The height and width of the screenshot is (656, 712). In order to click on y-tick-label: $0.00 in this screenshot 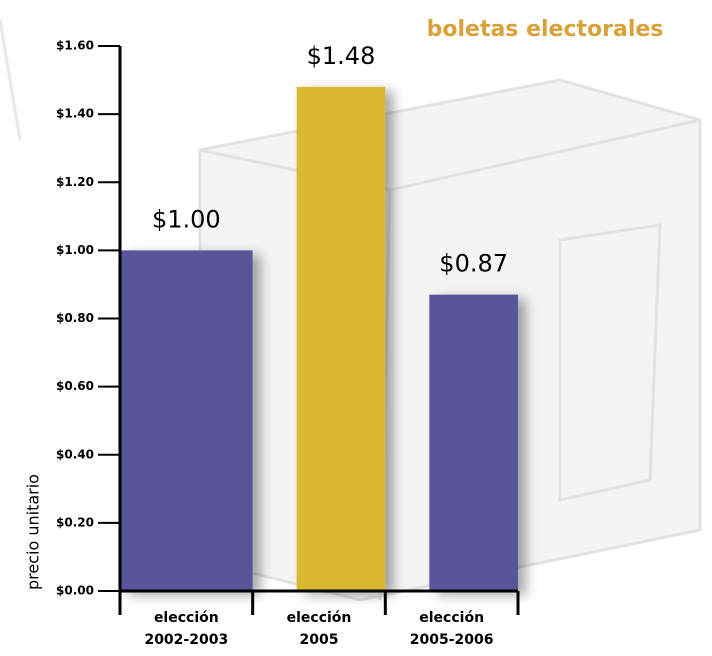, I will do `click(75, 591)`.